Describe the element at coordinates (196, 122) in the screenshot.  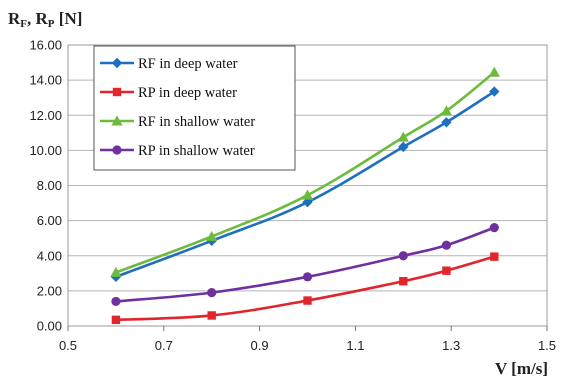
I see `legend-label: RF in shallow water` at that location.